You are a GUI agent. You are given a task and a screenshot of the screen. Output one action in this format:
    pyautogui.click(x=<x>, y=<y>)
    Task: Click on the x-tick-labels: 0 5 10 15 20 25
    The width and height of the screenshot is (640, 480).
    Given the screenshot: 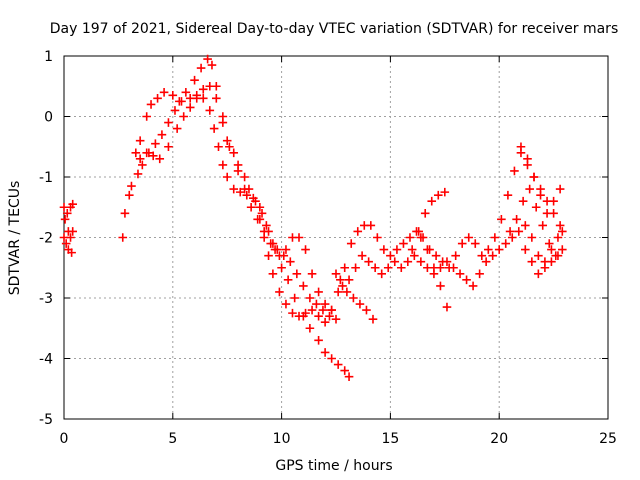 What is the action you would take?
    pyautogui.click(x=338, y=439)
    